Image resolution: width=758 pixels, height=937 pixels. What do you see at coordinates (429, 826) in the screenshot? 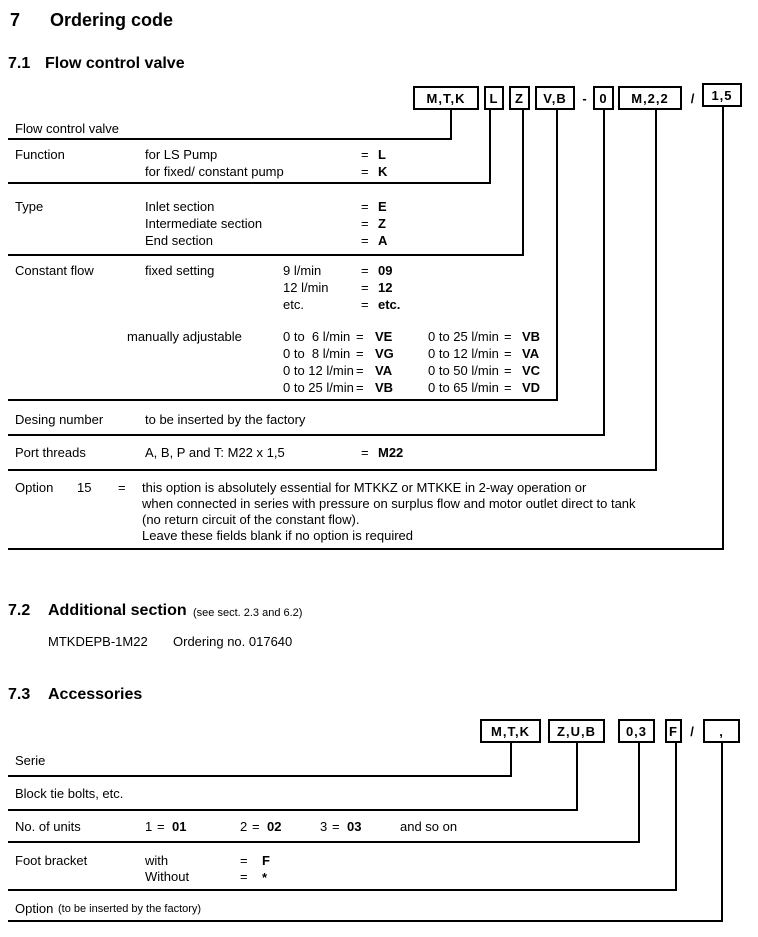
I see `units-and-so-on: and so on` at bounding box center [429, 826].